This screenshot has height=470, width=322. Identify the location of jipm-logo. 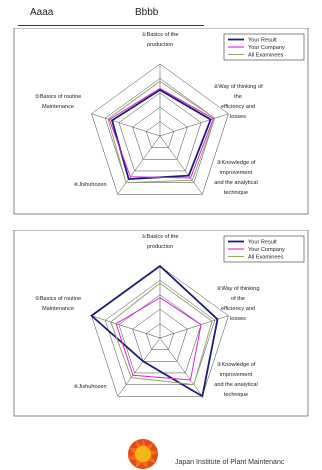
(143, 454).